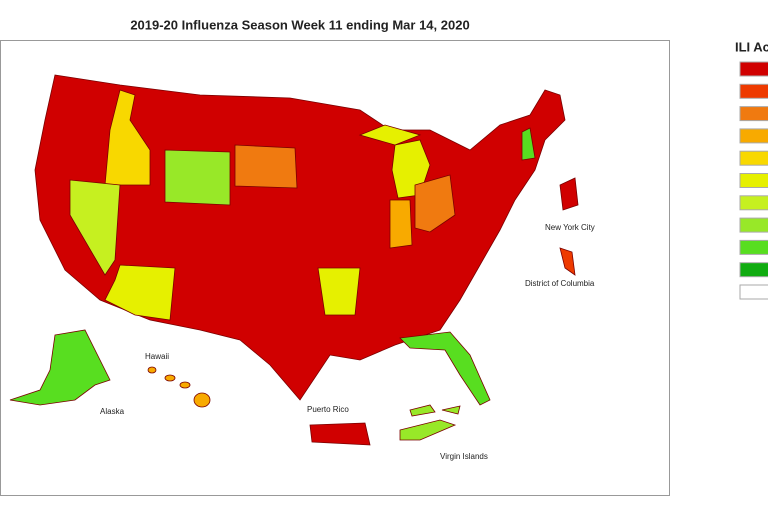 This screenshot has height=511, width=768. I want to click on michigan-upper, so click(390, 135).